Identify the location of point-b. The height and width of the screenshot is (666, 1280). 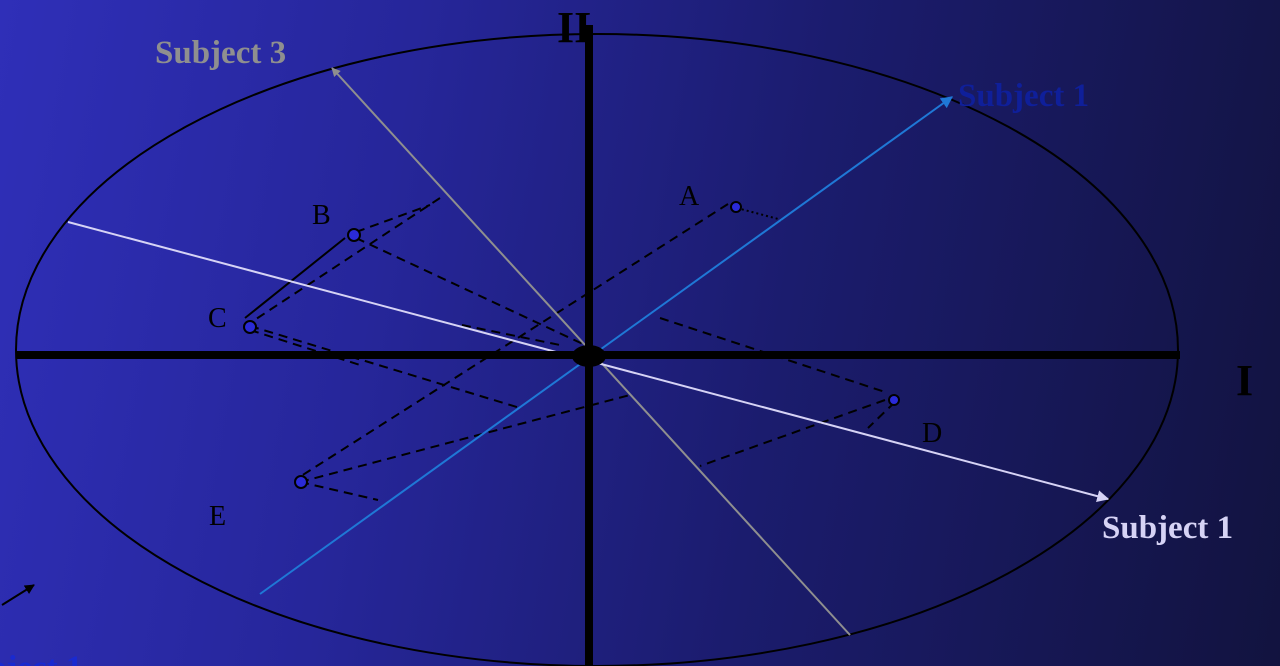
(354, 235).